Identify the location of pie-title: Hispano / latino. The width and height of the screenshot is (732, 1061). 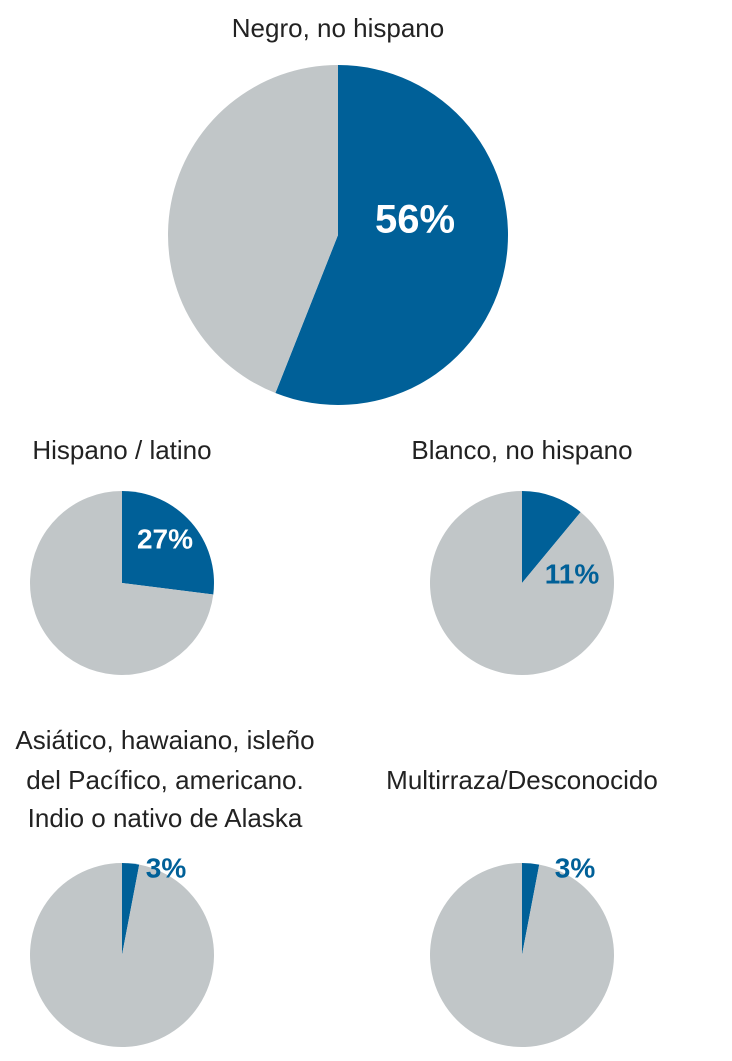
(121, 450).